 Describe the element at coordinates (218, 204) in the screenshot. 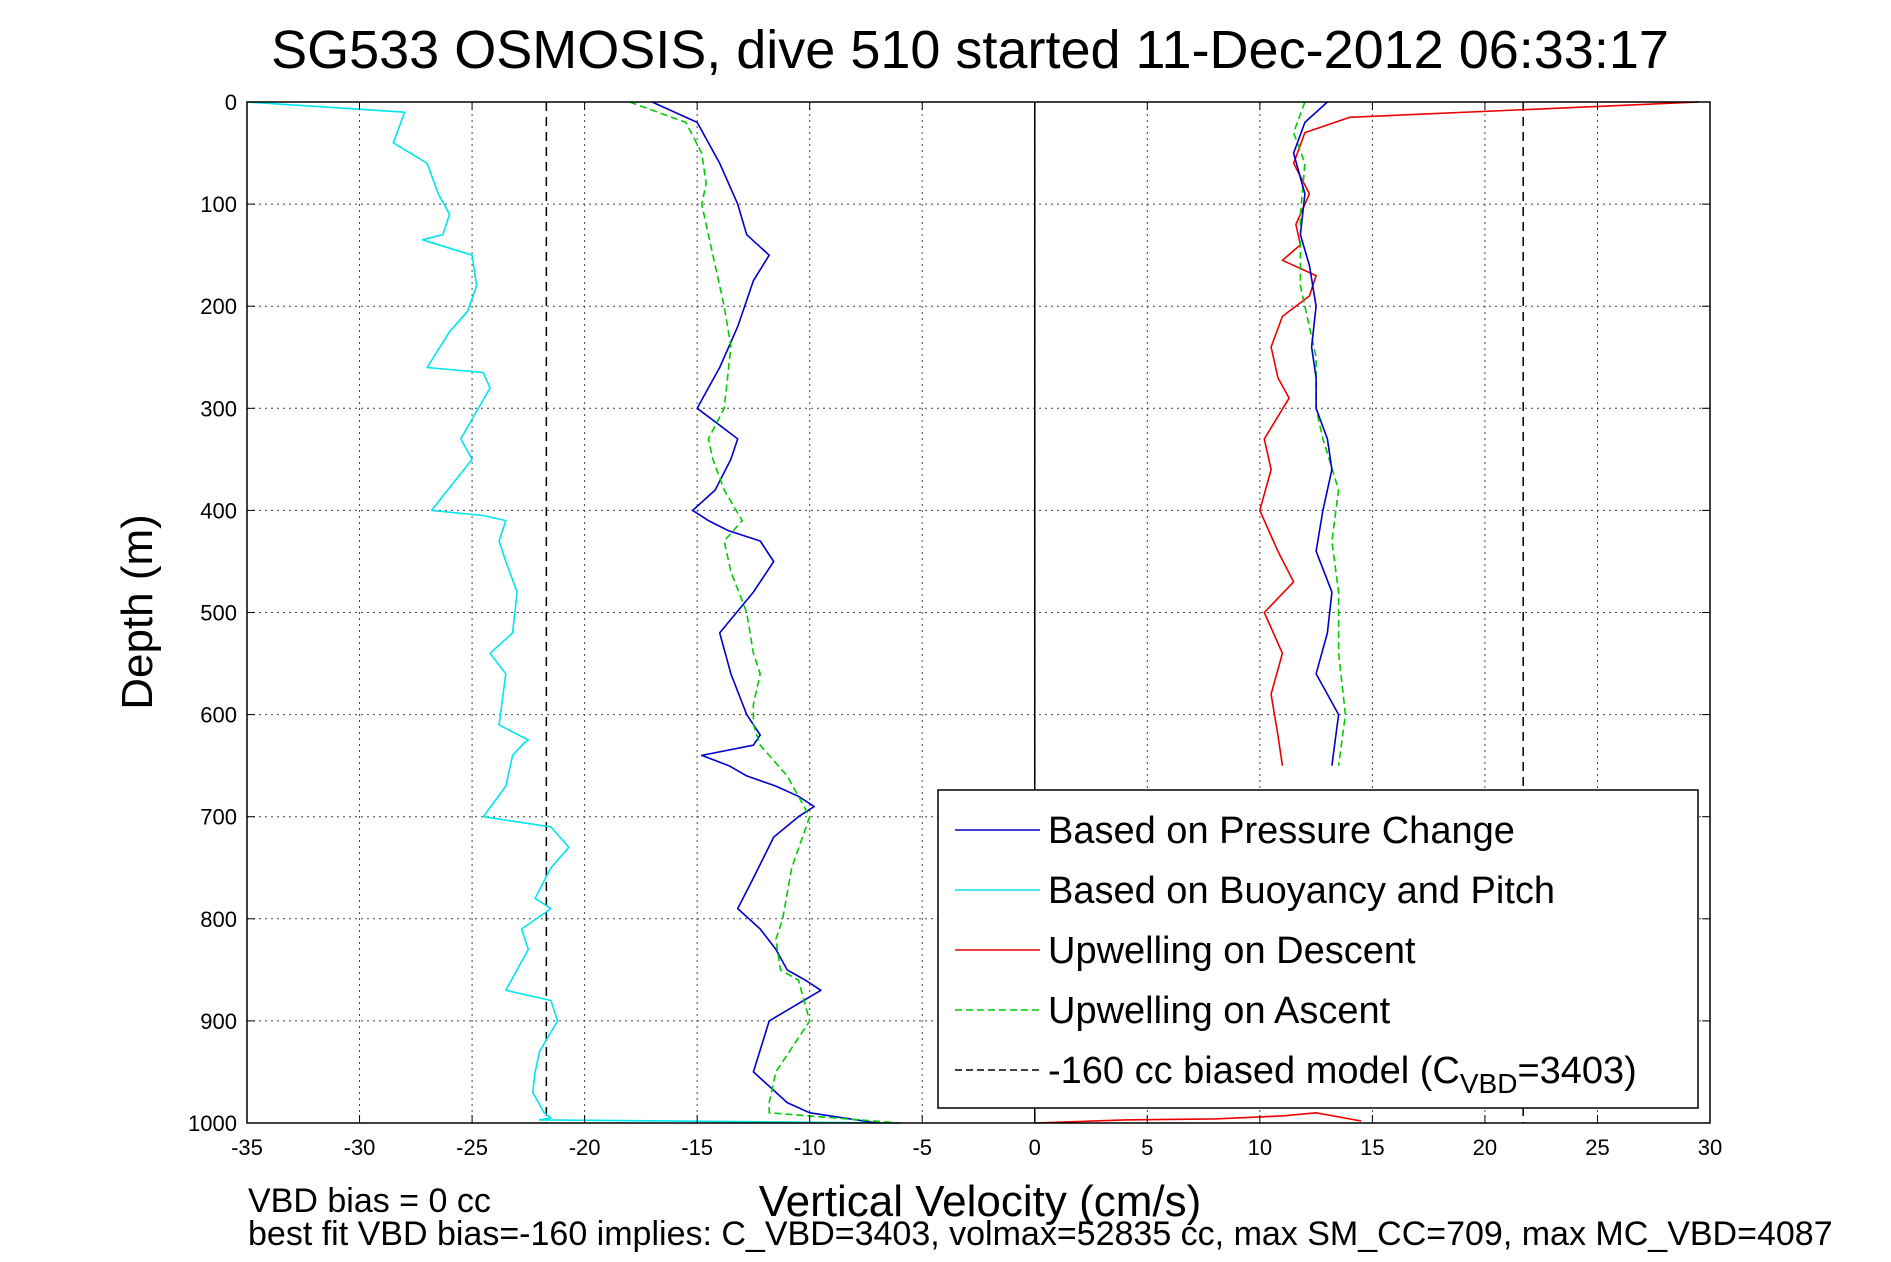

I see `y-tick-label: 100` at that location.